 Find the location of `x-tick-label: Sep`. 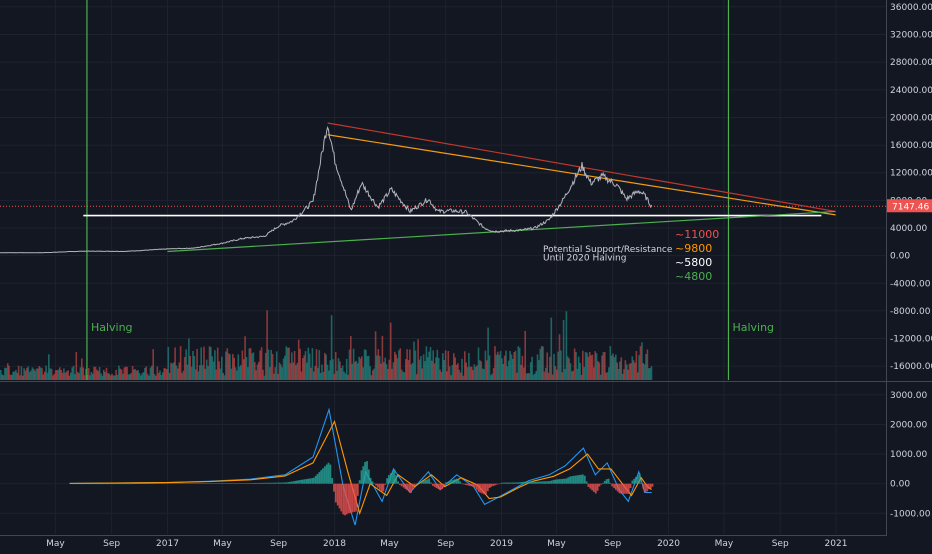

x-tick-label: Sep is located at coordinates (780, 544).